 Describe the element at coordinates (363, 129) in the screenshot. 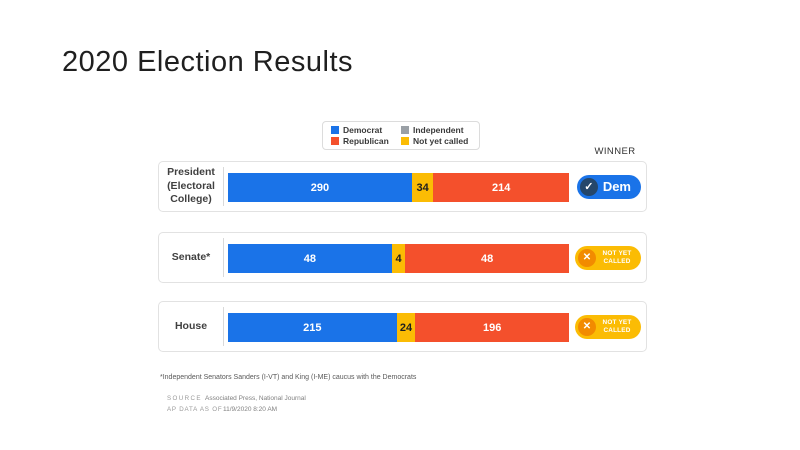

I see `legend-label: Democrat` at that location.